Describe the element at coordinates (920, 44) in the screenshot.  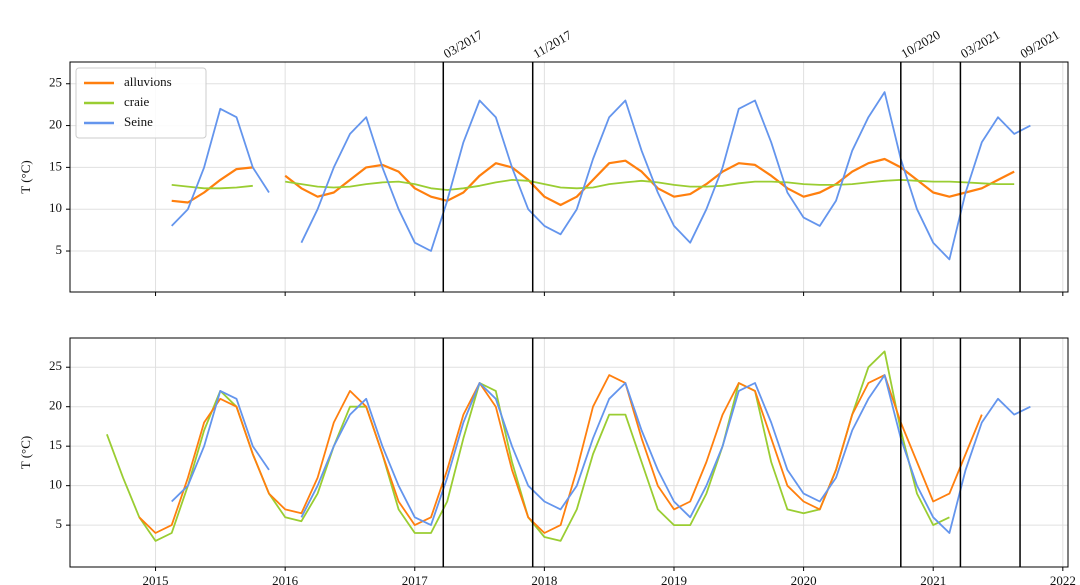
I see `event-label: 10/2020` at that location.